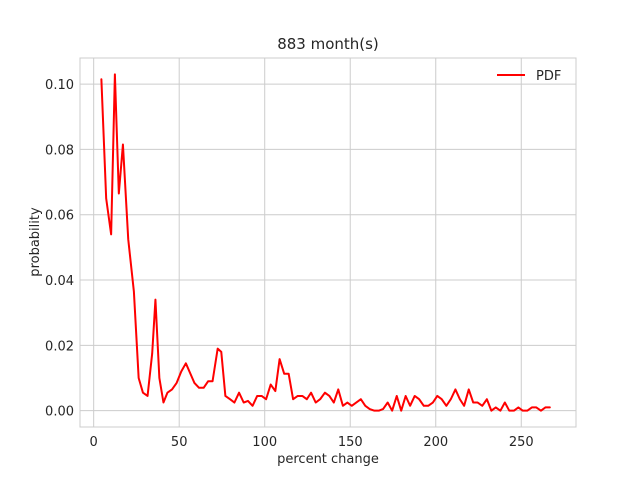 Image resolution: width=640 pixels, height=480 pixels. I want to click on x-tick-label: 150, so click(350, 442).